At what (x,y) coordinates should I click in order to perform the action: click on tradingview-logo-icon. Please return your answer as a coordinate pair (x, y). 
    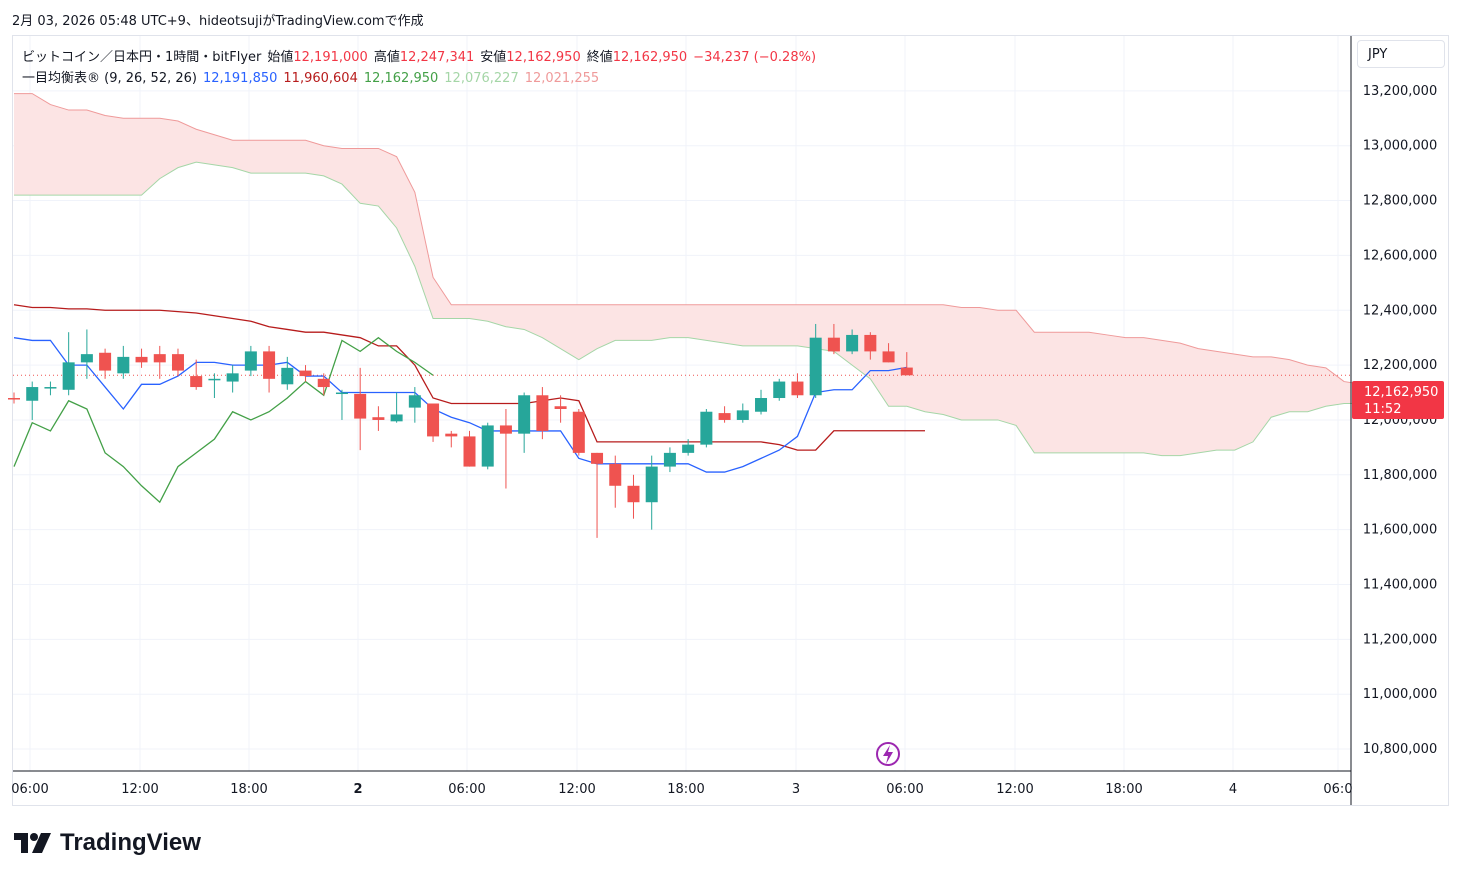
    Looking at the image, I should click on (32, 843).